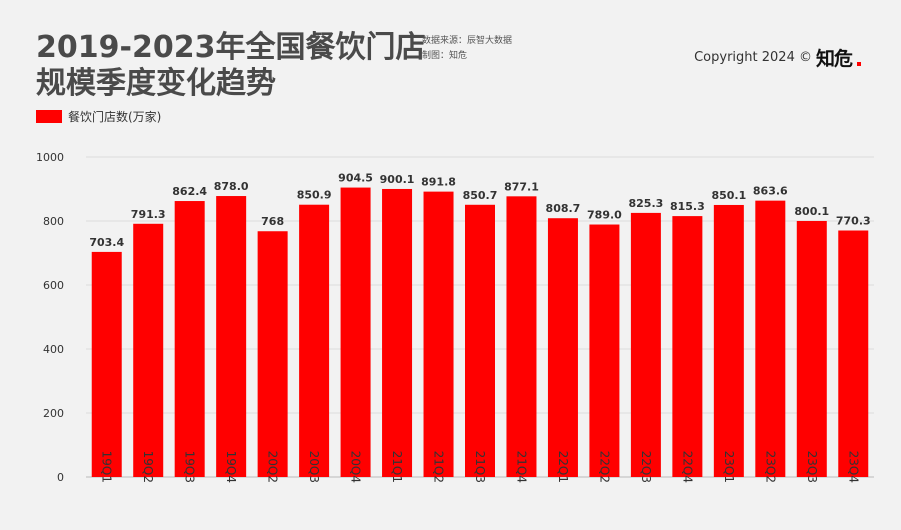 The image size is (901, 530). I want to click on copyright: Copyright 2024 © 知危, so click(777, 57).